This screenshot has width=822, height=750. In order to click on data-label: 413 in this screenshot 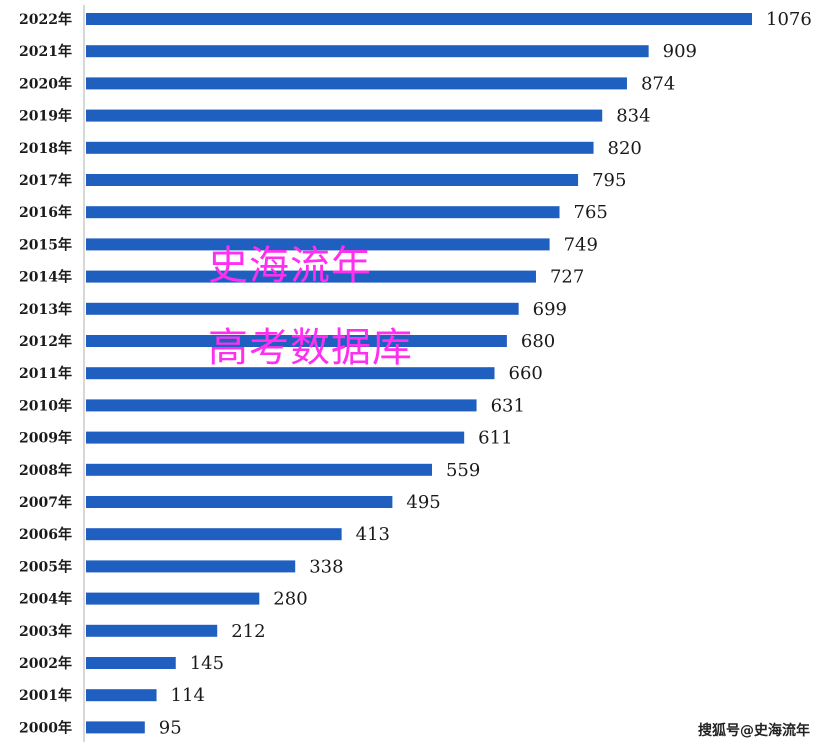, I will do `click(373, 534)`.